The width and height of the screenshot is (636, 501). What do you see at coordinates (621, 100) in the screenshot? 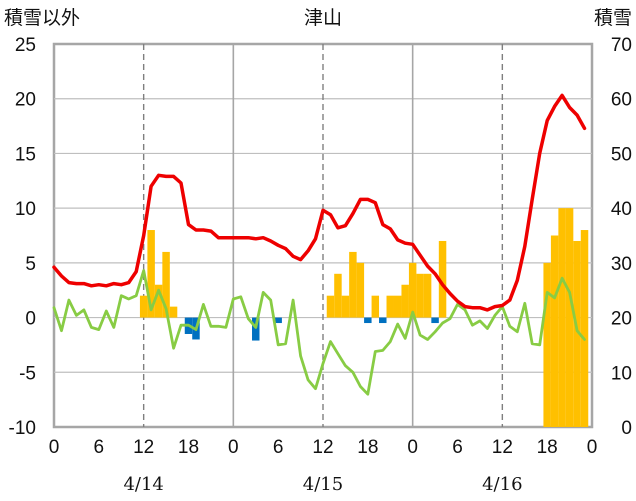
I see `right-tick-label: 60` at bounding box center [621, 100].